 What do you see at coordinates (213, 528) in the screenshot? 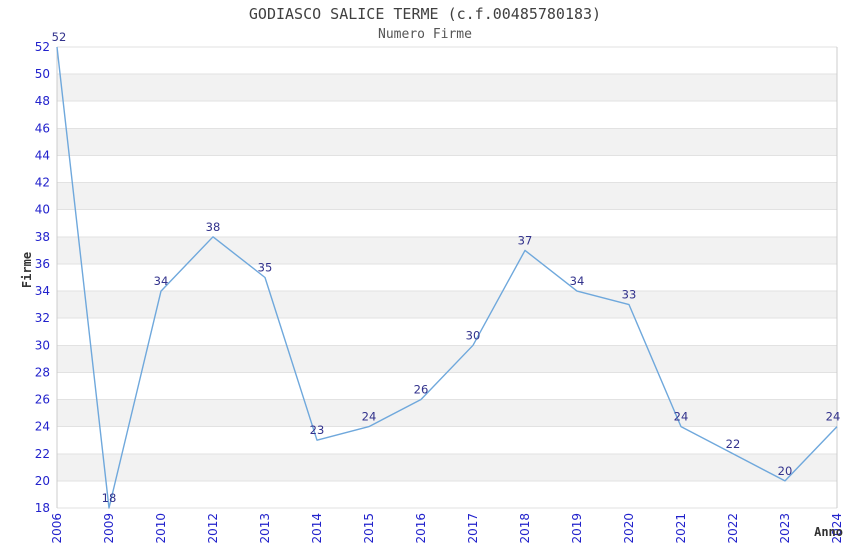
I see `x-tick-label: 2012` at bounding box center [213, 528].